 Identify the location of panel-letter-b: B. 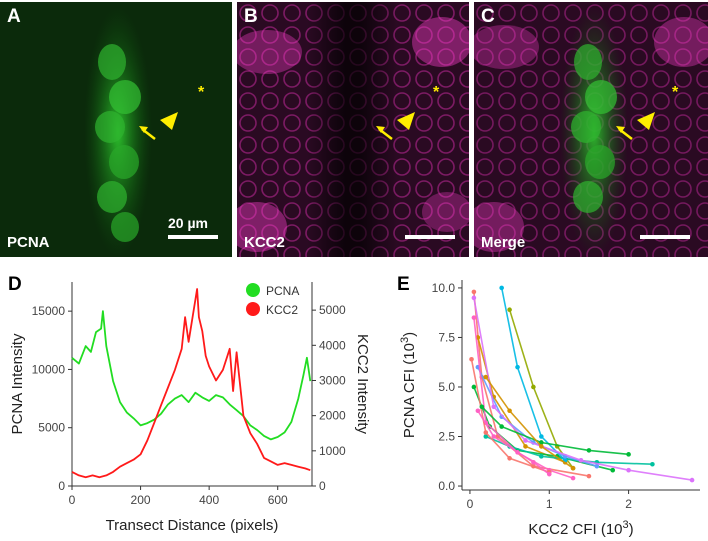
(251, 16).